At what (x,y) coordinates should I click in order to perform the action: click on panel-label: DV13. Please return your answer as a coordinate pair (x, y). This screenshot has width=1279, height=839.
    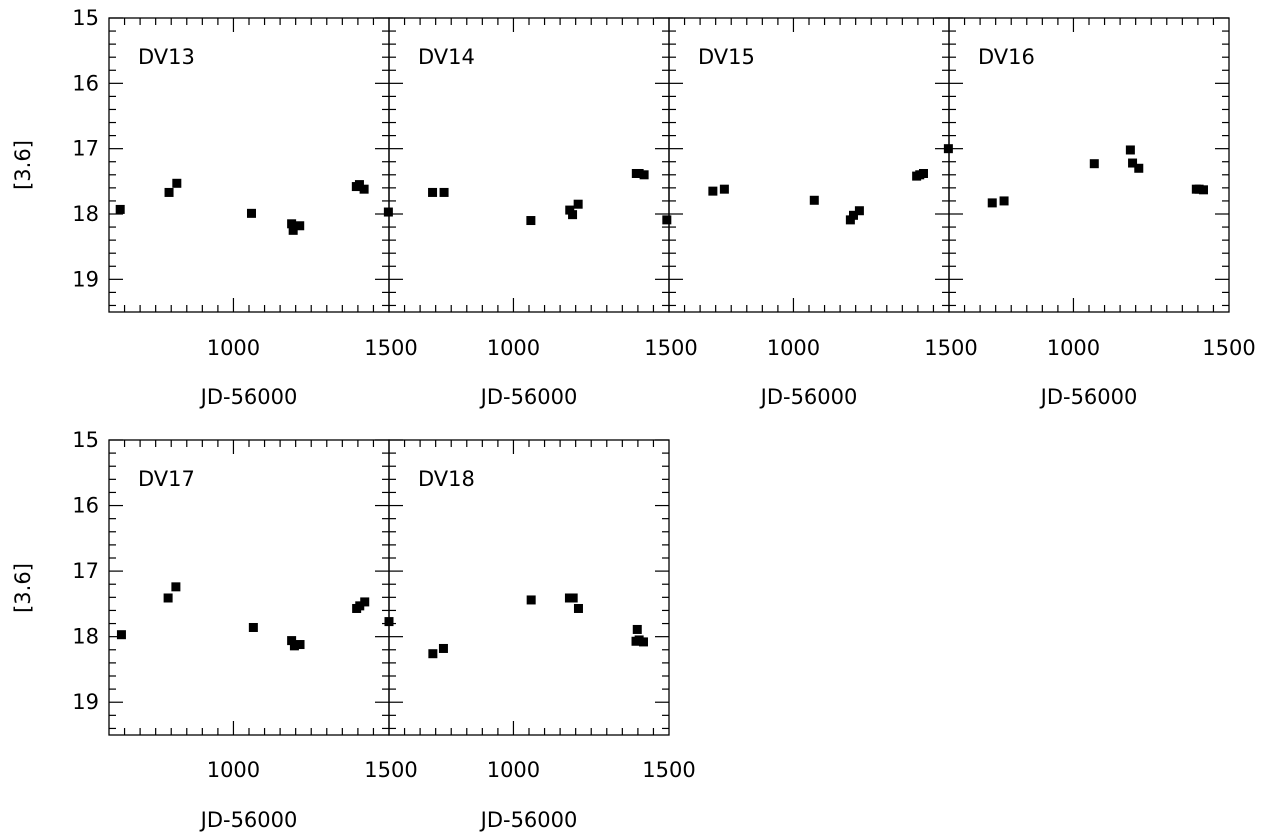
    Looking at the image, I should click on (166, 57).